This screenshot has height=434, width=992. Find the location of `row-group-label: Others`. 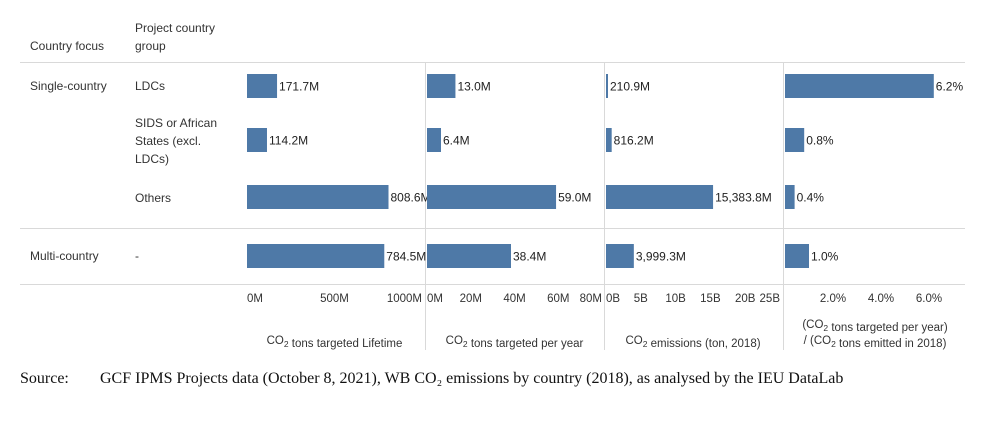

row-group-label: Others is located at coordinates (153, 198).